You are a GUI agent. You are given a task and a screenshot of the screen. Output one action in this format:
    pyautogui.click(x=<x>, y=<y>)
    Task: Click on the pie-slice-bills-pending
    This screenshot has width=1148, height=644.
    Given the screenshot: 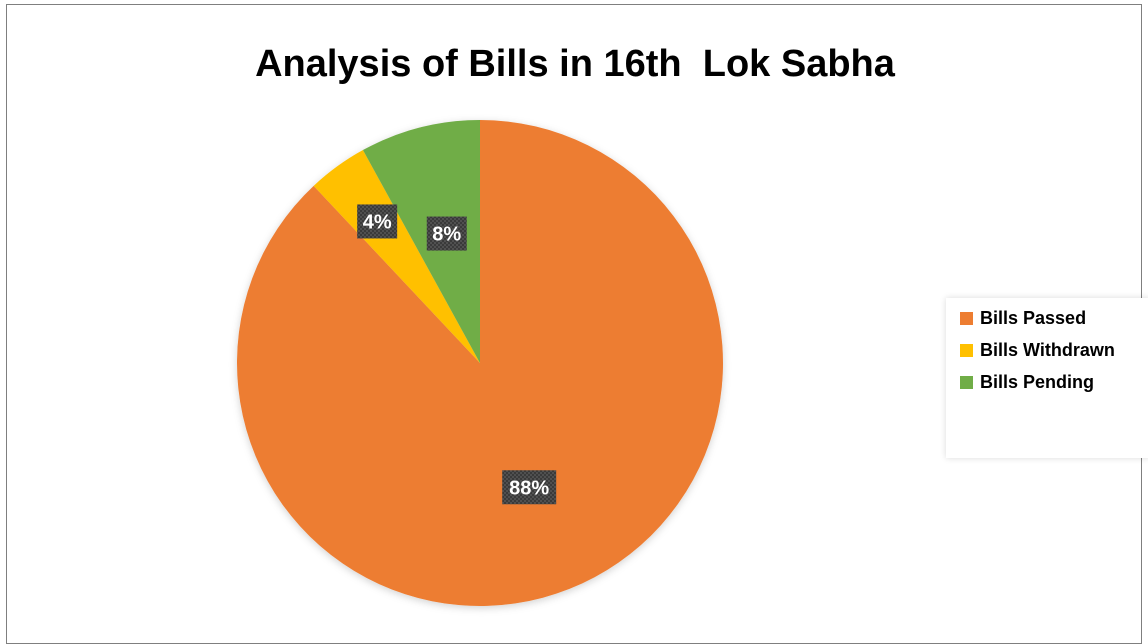 What is the action you would take?
    pyautogui.click(x=421, y=241)
    